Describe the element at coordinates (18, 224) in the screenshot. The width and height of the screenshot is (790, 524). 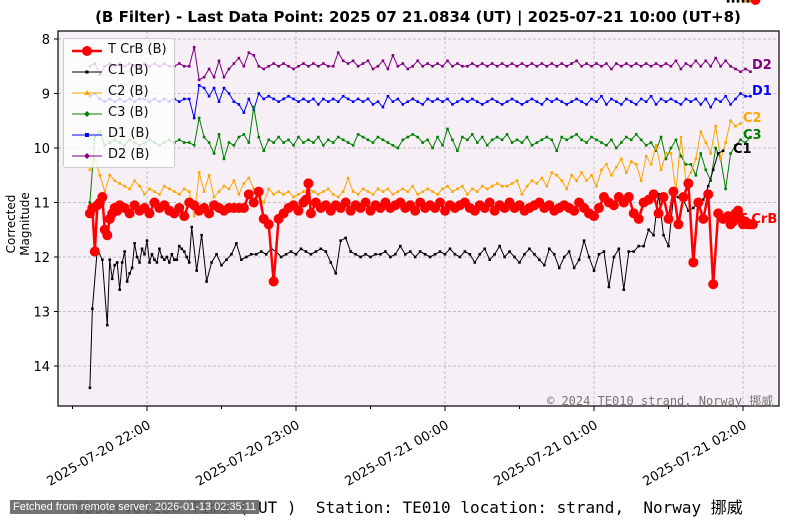
I see `y-axis-label: Corrected Magnitude` at that location.